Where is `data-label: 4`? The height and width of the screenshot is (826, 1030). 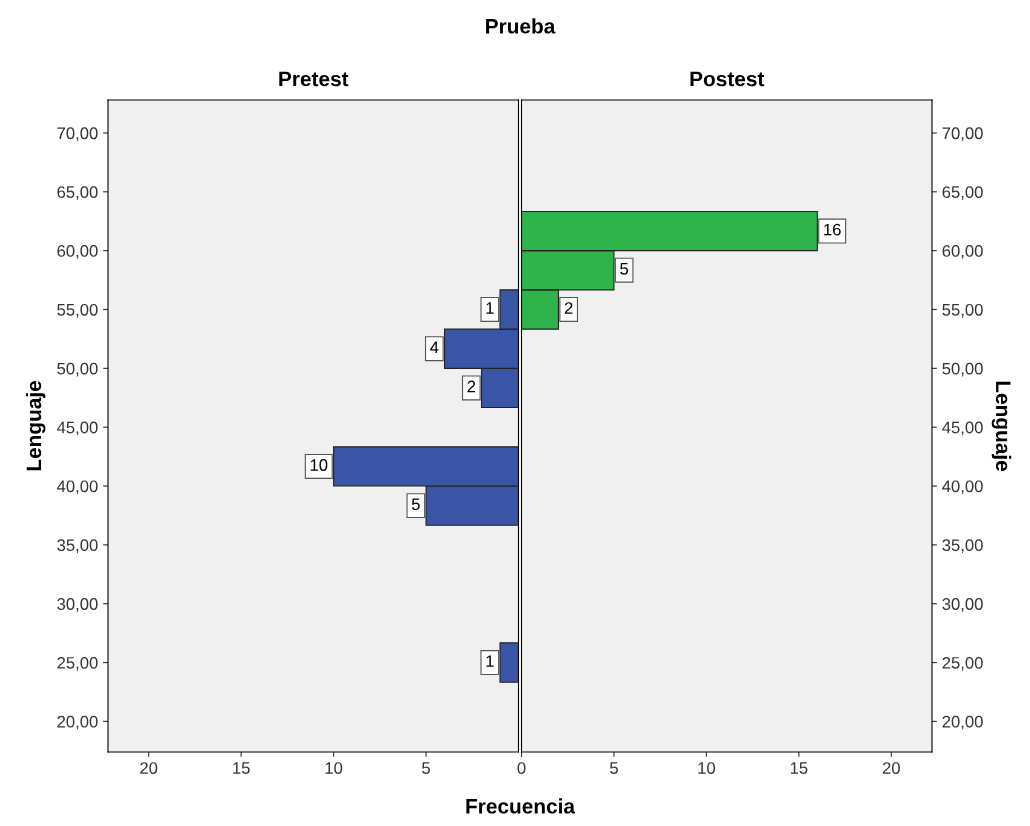
data-label: 4 is located at coordinates (434, 347).